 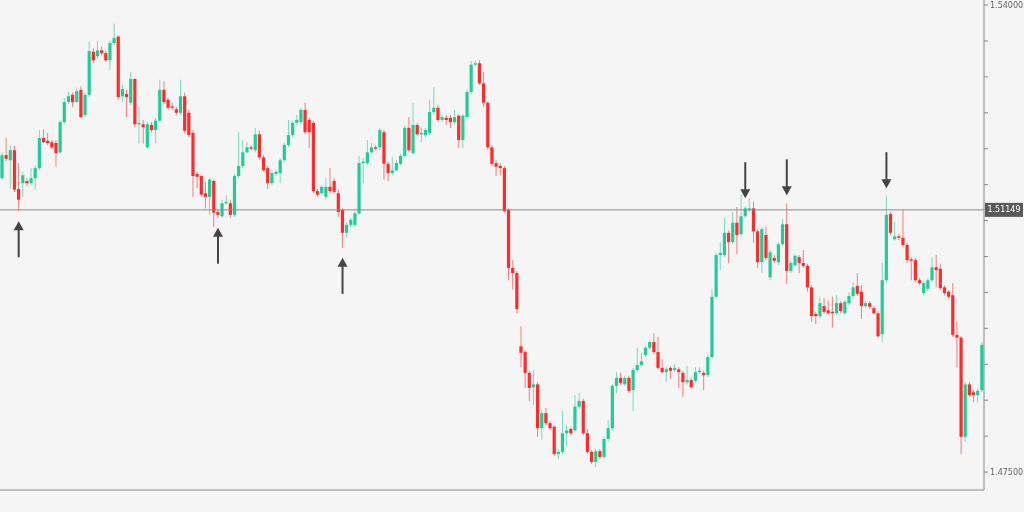 I want to click on ref-line-label: 1.51149, so click(x=1004, y=210).